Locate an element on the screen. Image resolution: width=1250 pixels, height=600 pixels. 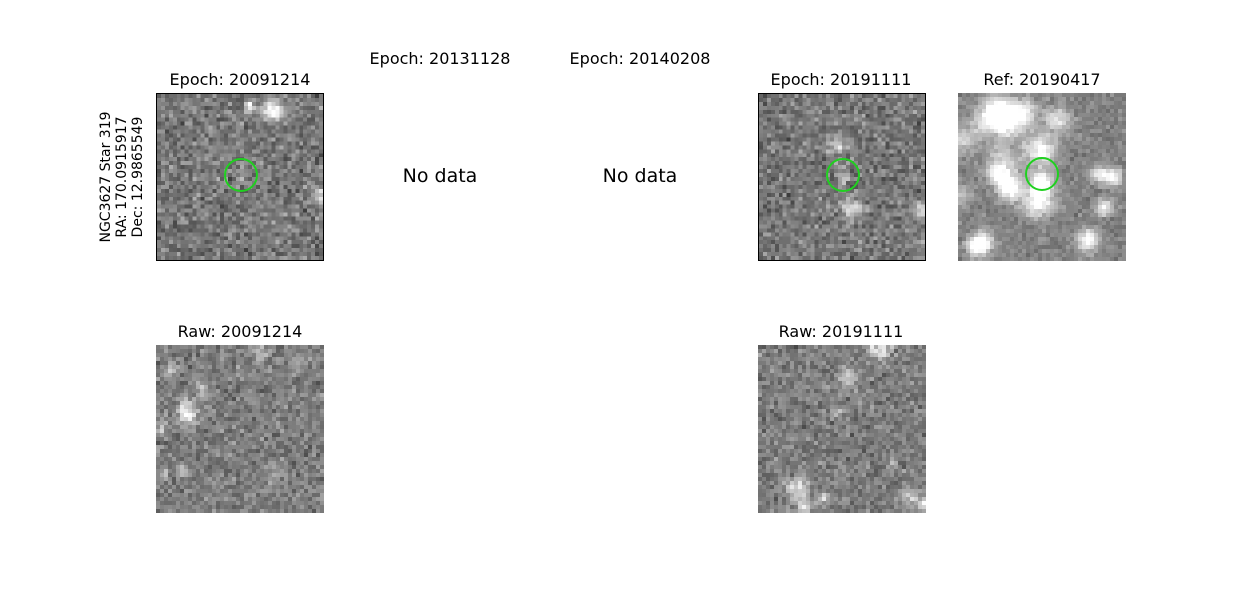
reference-title: Ref: 20190417 is located at coordinates (1042, 79).